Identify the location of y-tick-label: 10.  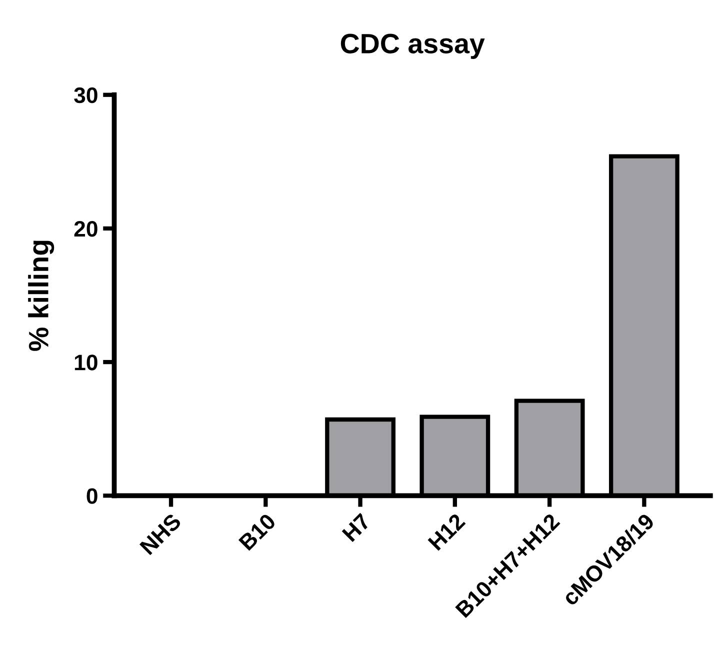
(86, 362).